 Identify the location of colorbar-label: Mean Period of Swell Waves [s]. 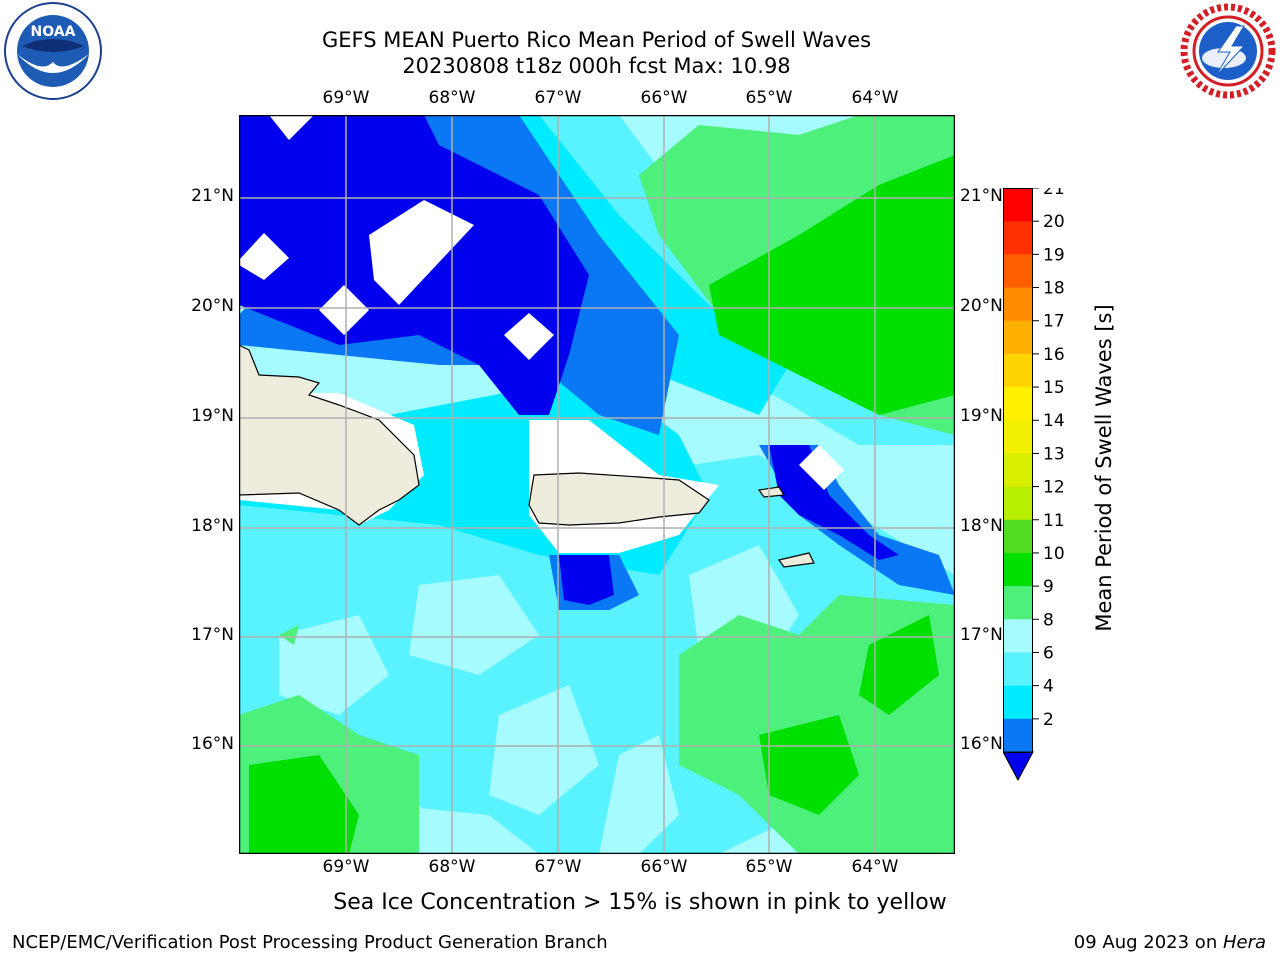
(1104, 468).